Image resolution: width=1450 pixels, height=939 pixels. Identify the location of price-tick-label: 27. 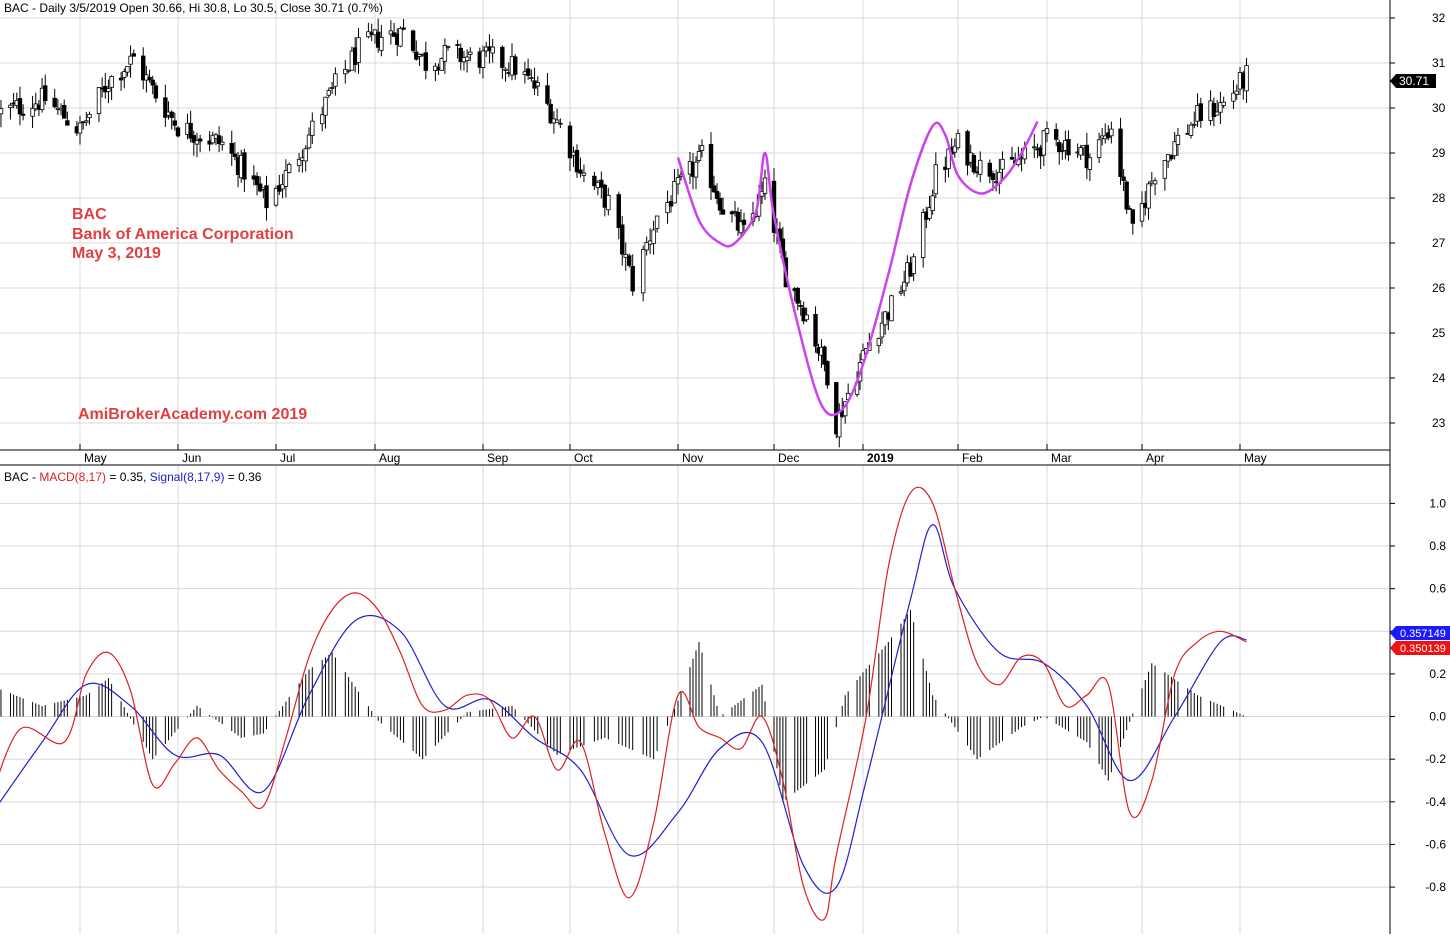
(1439, 243).